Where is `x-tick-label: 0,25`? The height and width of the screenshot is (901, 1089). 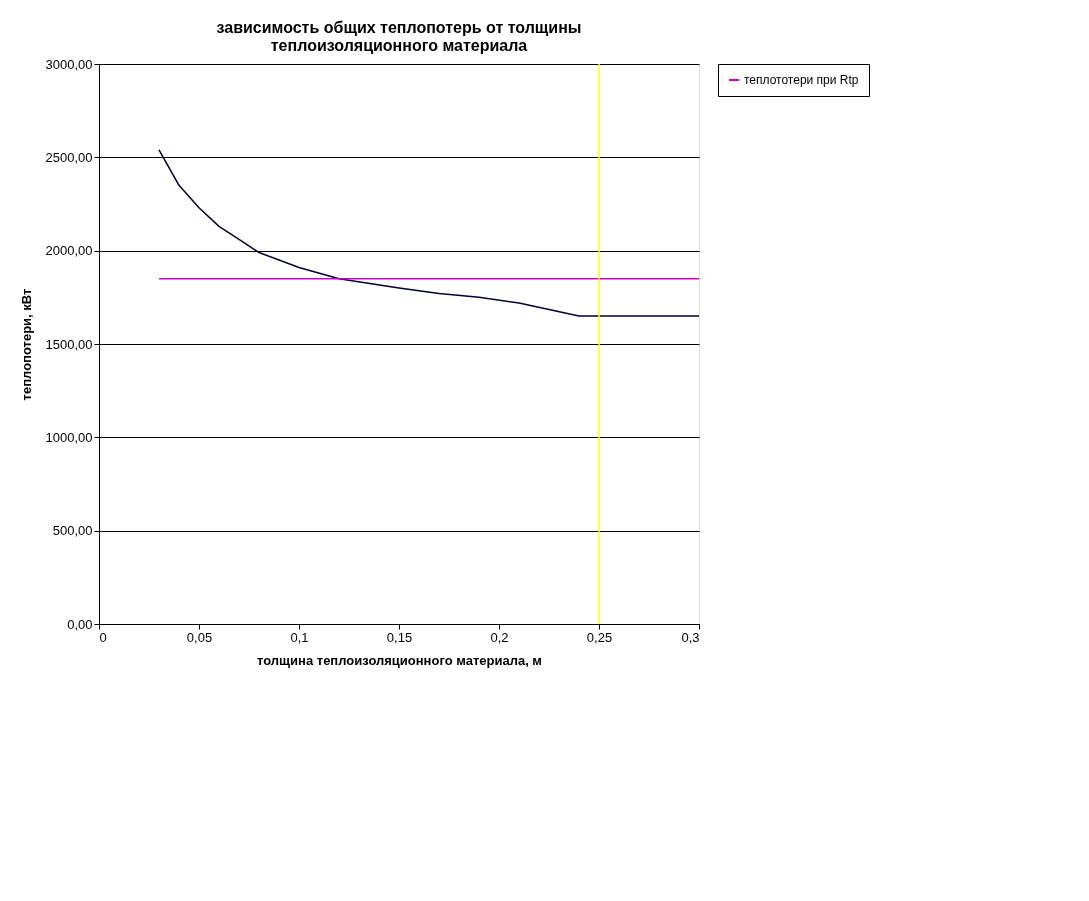
x-tick-label: 0,25 is located at coordinates (599, 637).